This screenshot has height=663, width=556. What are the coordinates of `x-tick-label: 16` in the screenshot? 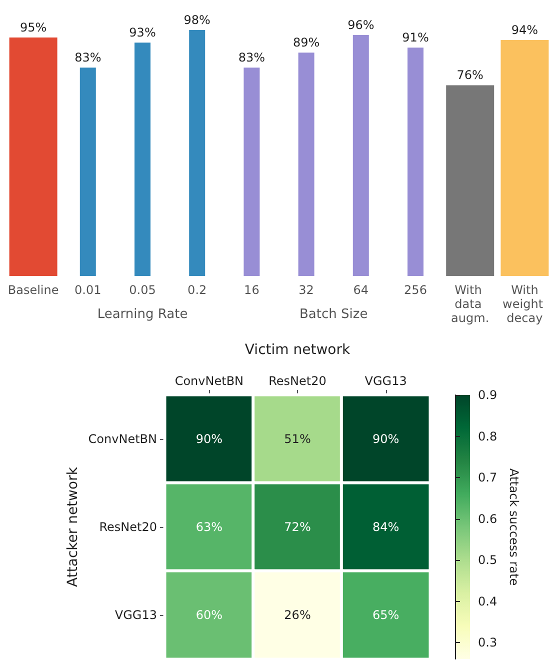 It's located at (252, 290).